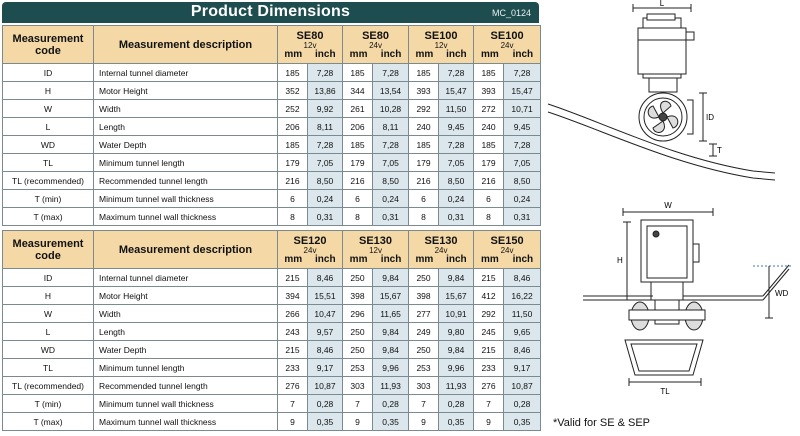 This screenshot has height=436, width=800. I want to click on measurement-code: ID, so click(48, 277).